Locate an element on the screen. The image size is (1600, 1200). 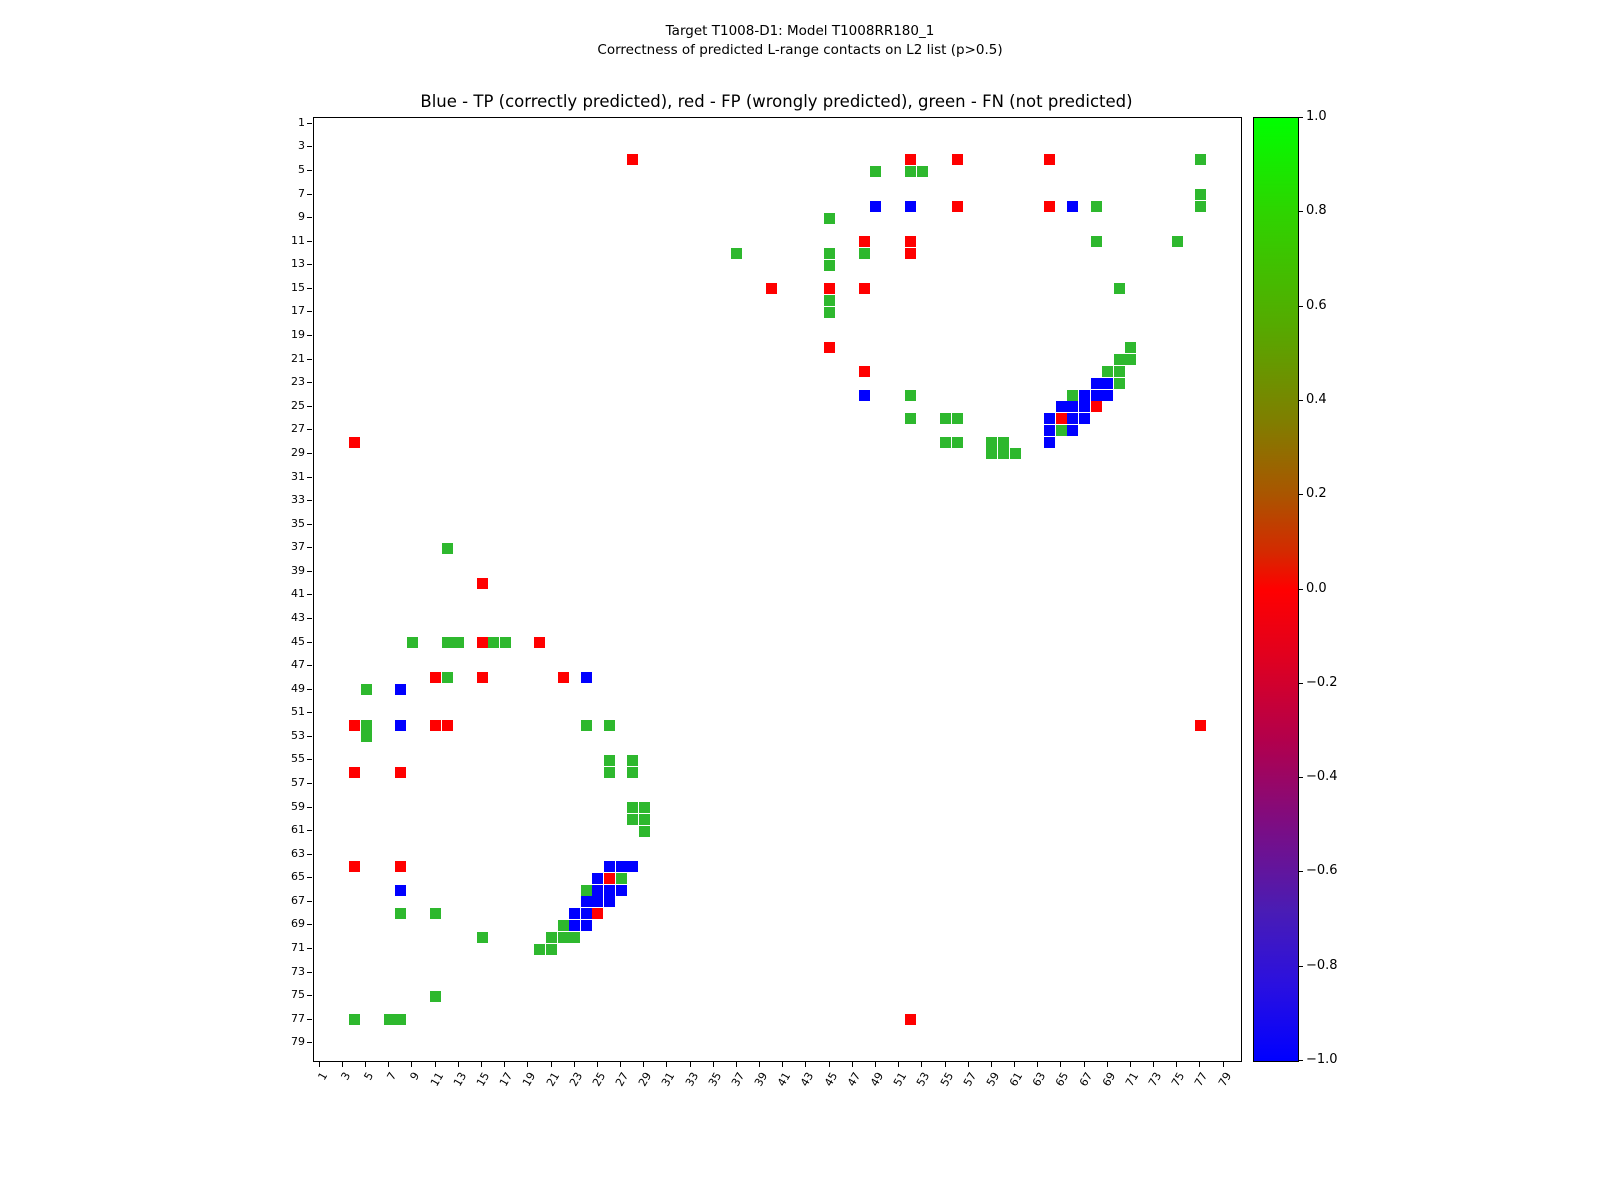
figure-suptitle-line1: Target T1008-D1: Model T1008RR180_1 is located at coordinates (800, 31).